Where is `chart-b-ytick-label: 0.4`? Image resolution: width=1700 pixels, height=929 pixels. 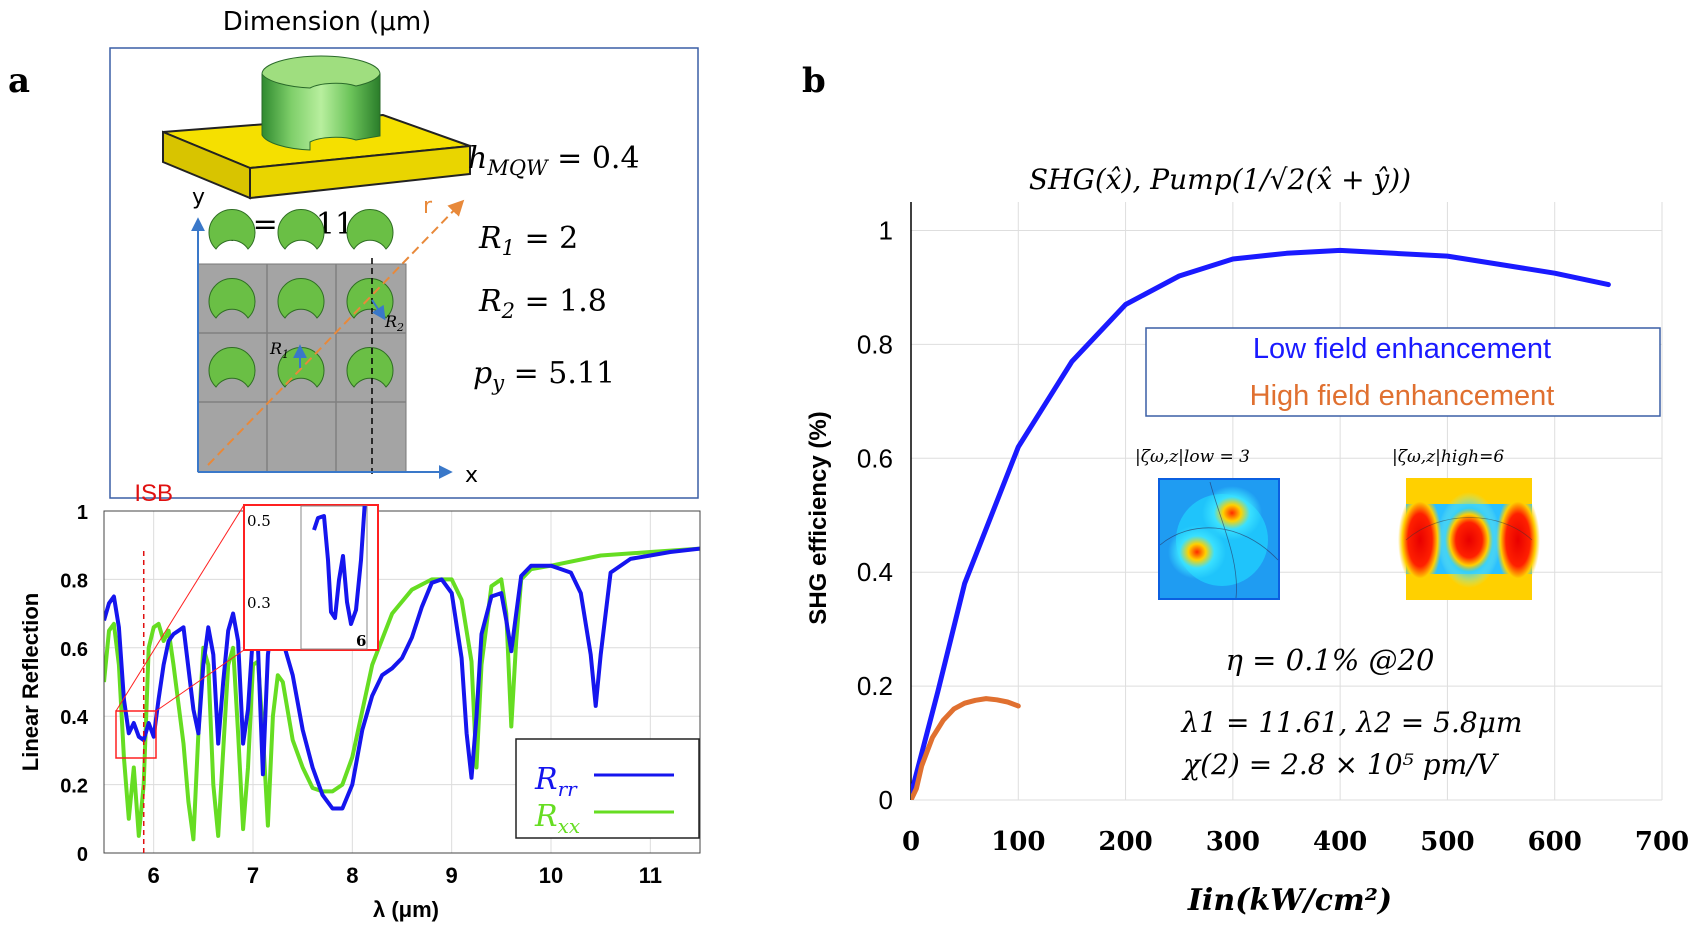 chart-b-ytick-label: 0.4 is located at coordinates (875, 572).